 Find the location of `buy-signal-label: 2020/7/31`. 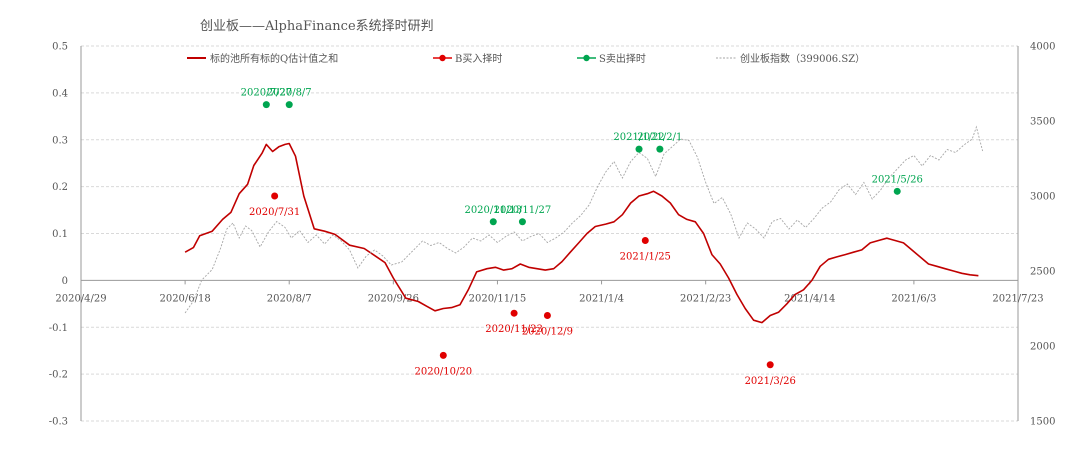

buy-signal-label: 2020/7/31 is located at coordinates (274, 212).